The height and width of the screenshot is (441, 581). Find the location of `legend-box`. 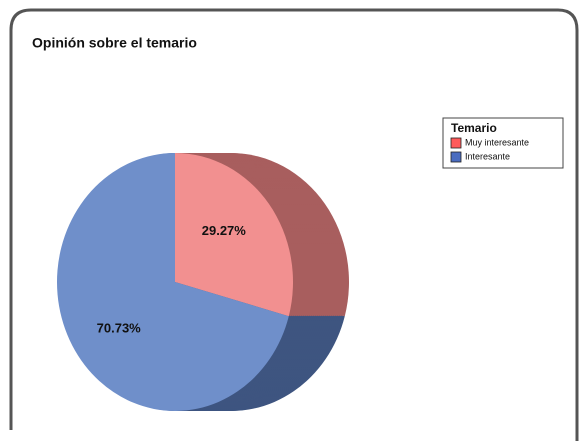

legend-box is located at coordinates (503, 143).